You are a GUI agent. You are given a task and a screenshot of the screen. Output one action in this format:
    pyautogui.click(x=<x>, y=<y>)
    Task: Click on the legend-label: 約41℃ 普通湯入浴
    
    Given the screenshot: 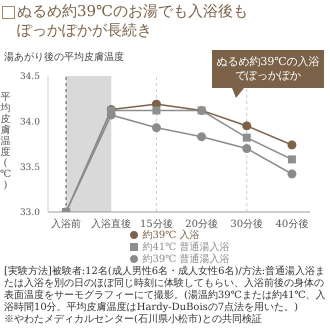 What is the action you would take?
    pyautogui.click(x=186, y=247)
    